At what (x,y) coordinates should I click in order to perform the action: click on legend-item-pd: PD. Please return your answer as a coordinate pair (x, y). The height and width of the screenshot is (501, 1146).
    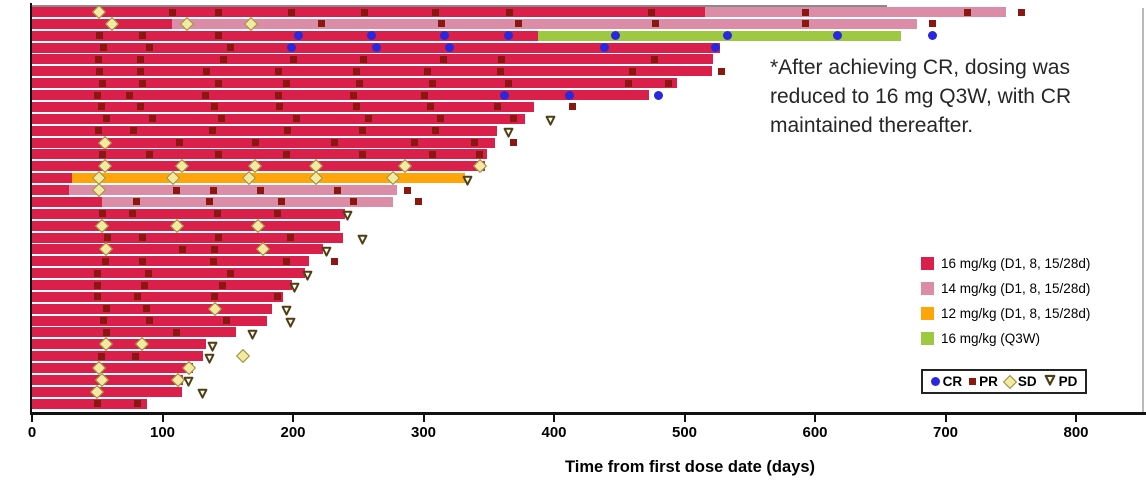
    Looking at the image, I should click on (1060, 381).